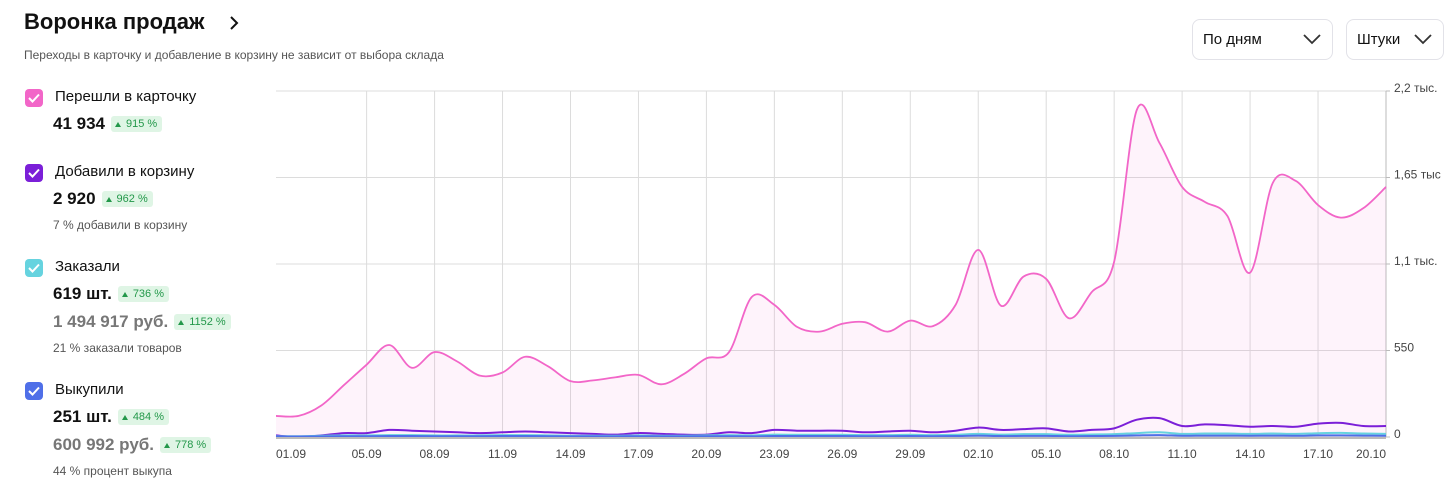 This screenshot has width=1454, height=481. Describe the element at coordinates (291, 454) in the screenshot. I see `x-tick-label: 01.09` at that location.